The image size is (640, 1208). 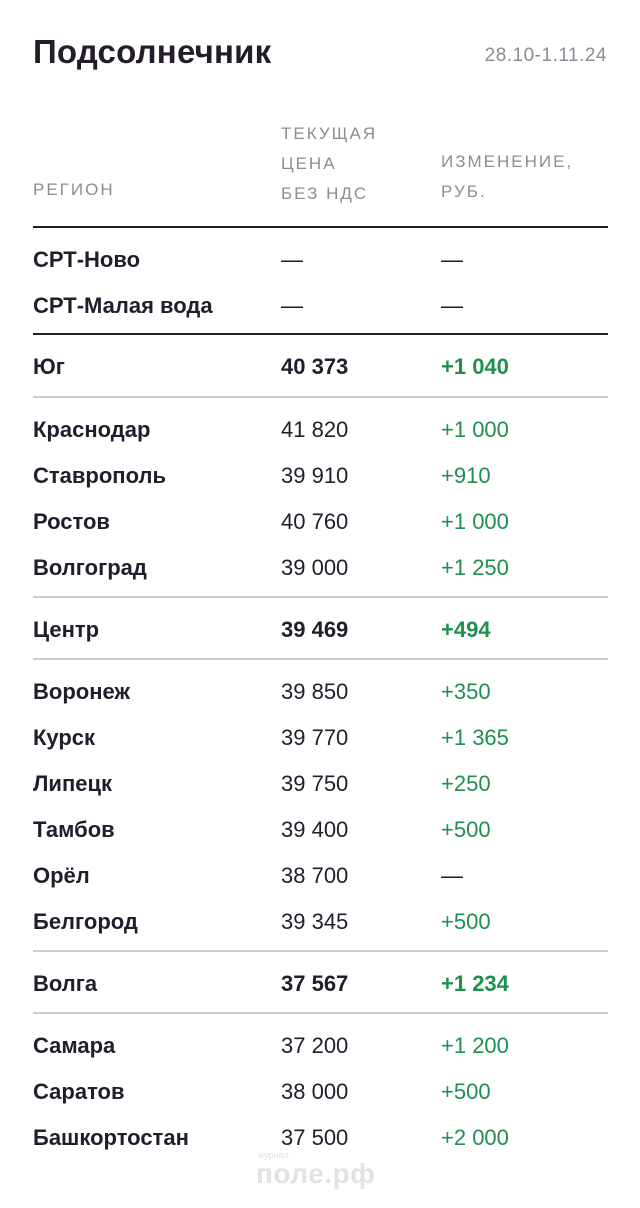 I want to click on column-header-region: РЕГИОН, so click(x=74, y=190).